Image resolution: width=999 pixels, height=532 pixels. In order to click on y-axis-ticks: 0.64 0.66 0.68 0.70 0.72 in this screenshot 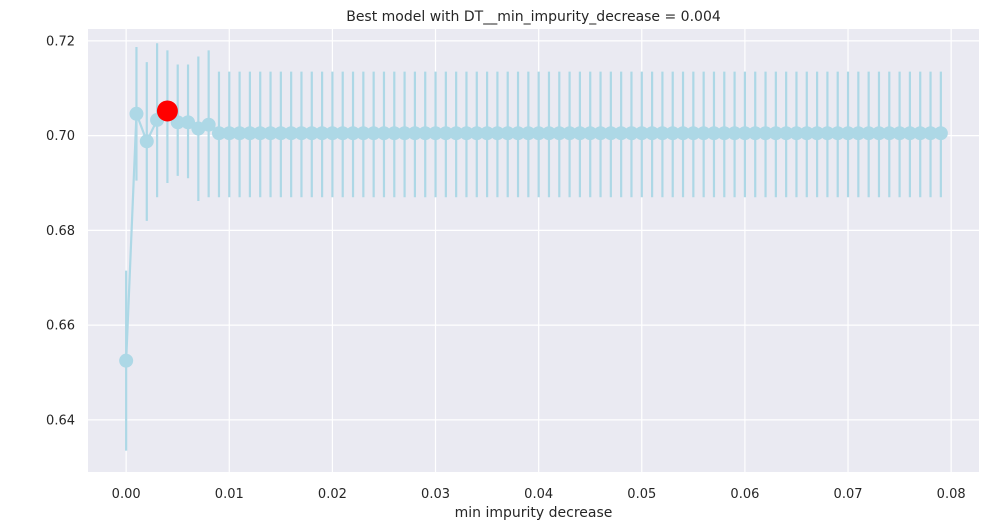, I will do `click(60, 231)`.